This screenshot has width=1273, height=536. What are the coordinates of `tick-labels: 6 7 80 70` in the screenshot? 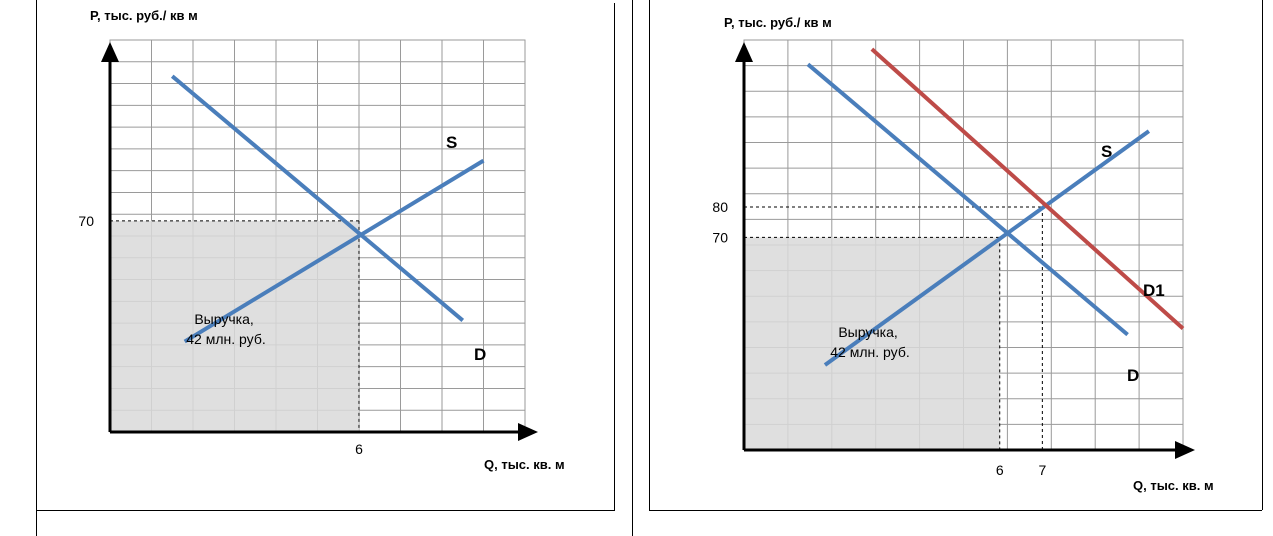 It's located at (879, 338).